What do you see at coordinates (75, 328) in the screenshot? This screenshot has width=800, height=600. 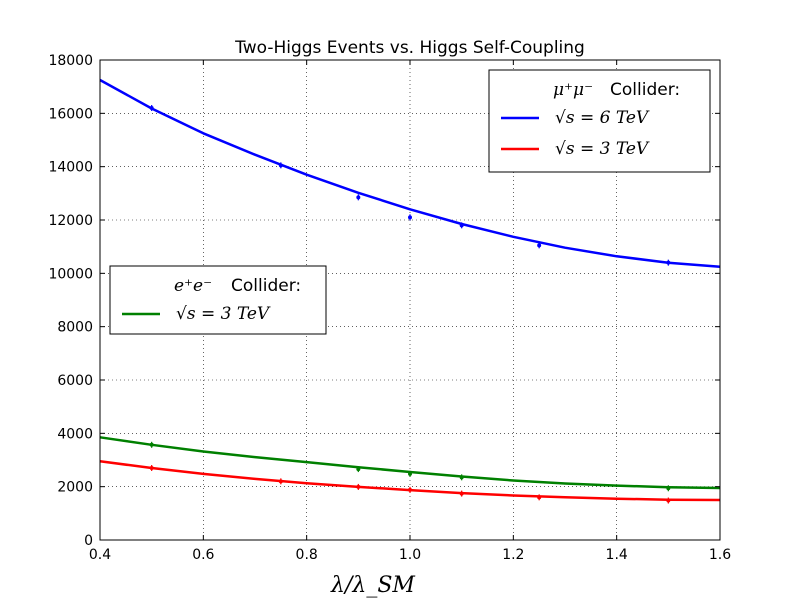 I see `y-tick-label: 8000` at bounding box center [75, 328].